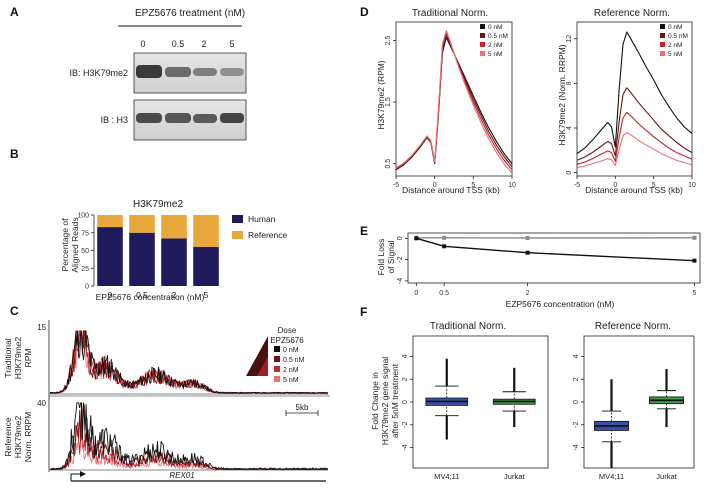  What do you see at coordinates (287, 330) in the screenshot?
I see `legend-c-title: Dose` at bounding box center [287, 330].